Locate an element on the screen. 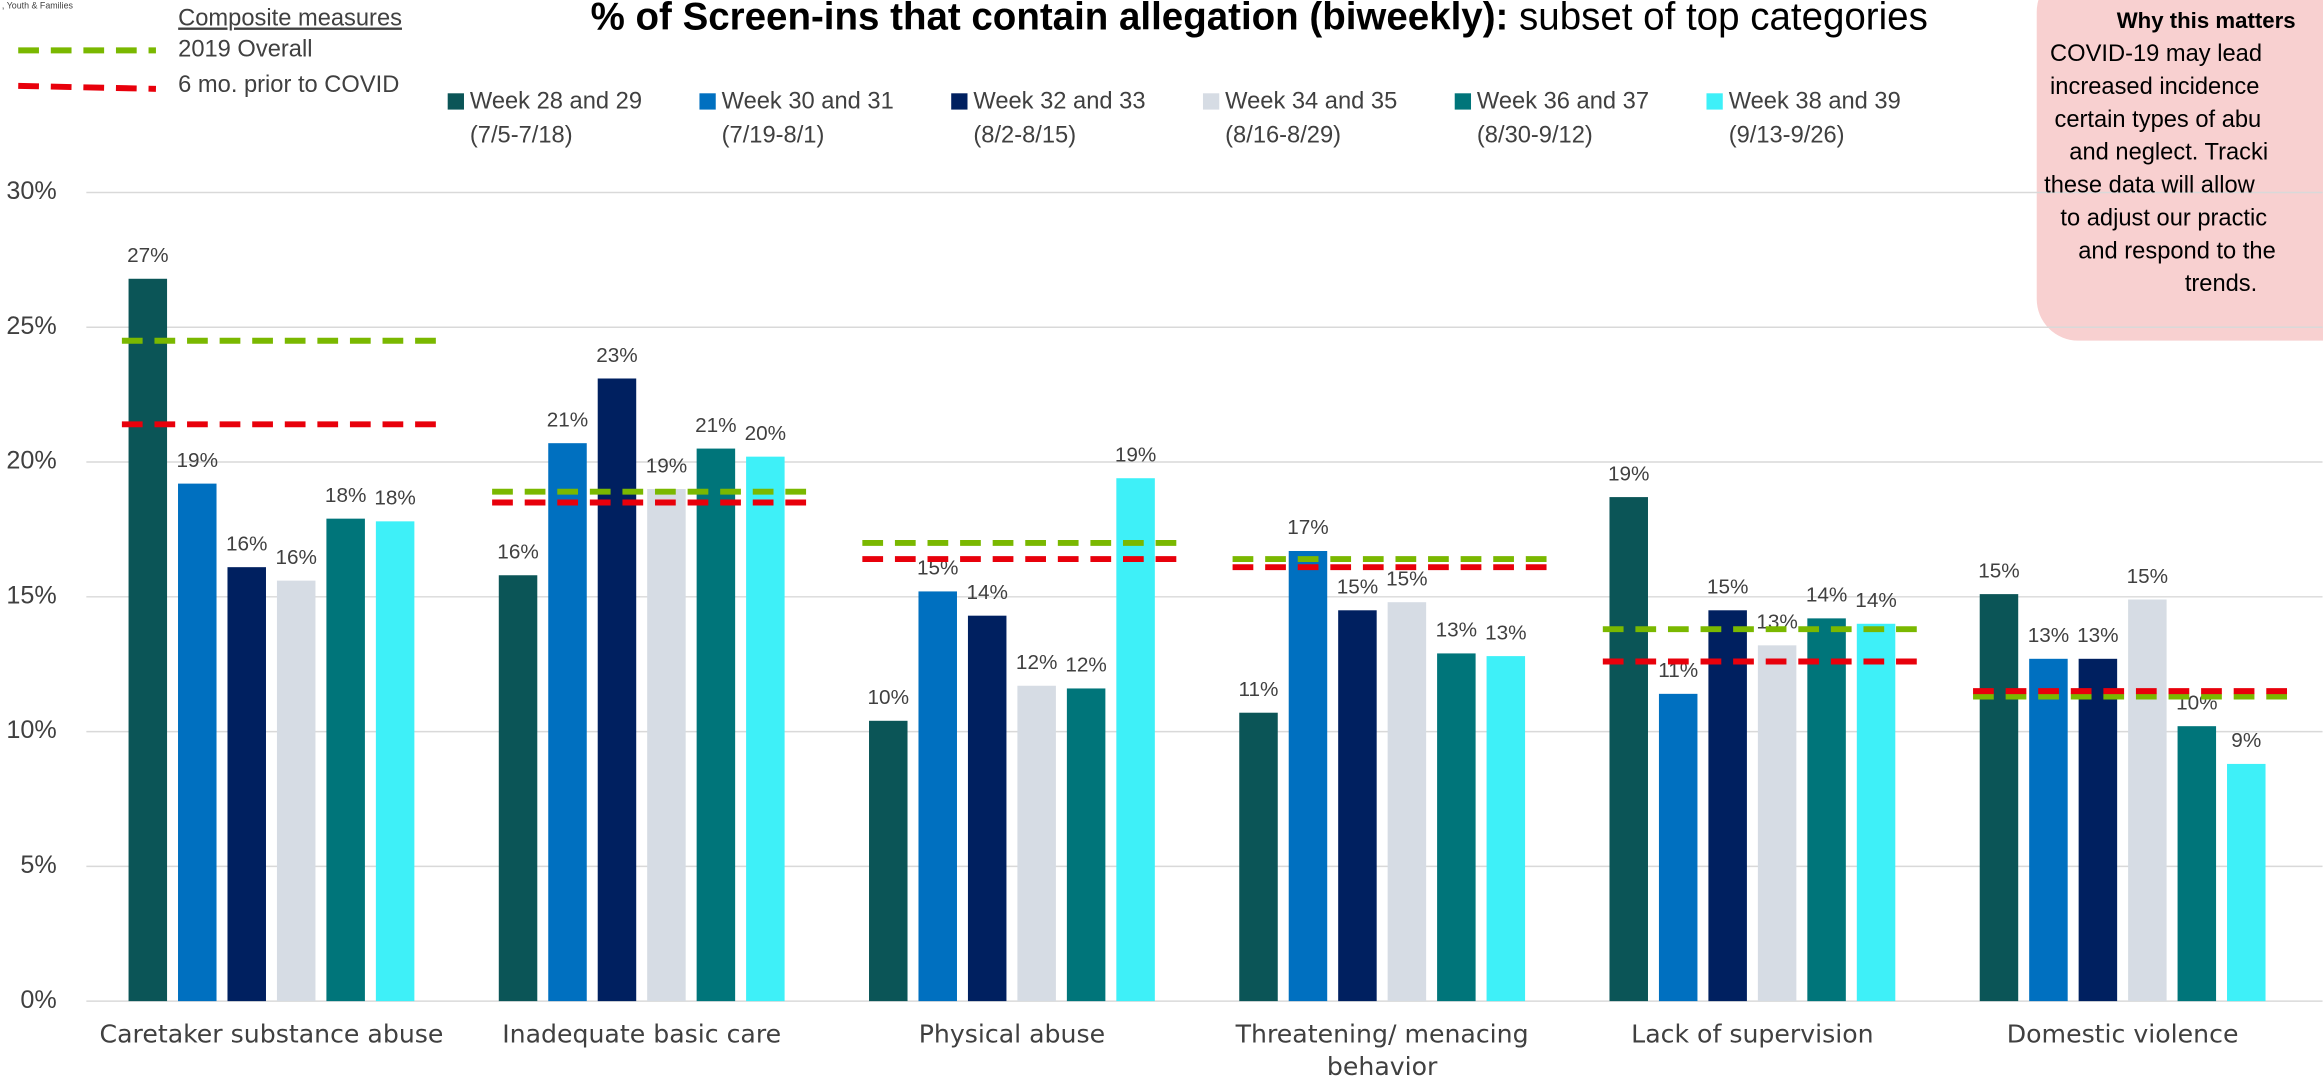 The image size is (2323, 1087). callout-text: increased incidence is located at coordinates (2154, 87).